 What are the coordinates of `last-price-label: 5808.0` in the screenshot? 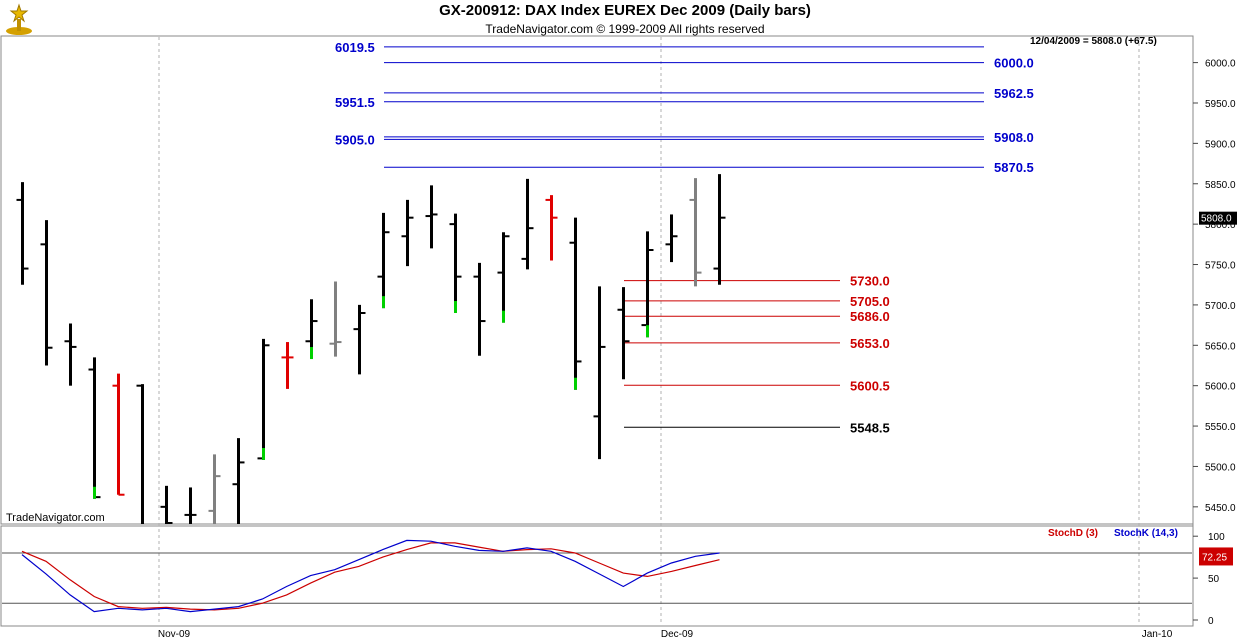 It's located at (1216, 219).